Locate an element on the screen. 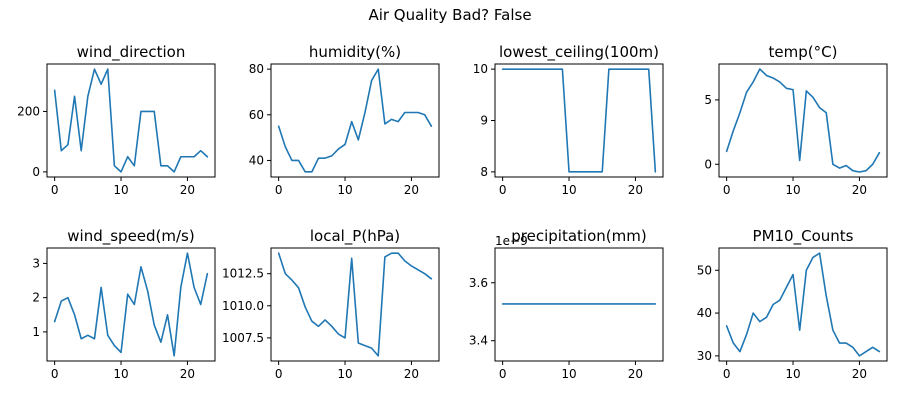  y-tick-label: 80 is located at coordinates (256, 69).